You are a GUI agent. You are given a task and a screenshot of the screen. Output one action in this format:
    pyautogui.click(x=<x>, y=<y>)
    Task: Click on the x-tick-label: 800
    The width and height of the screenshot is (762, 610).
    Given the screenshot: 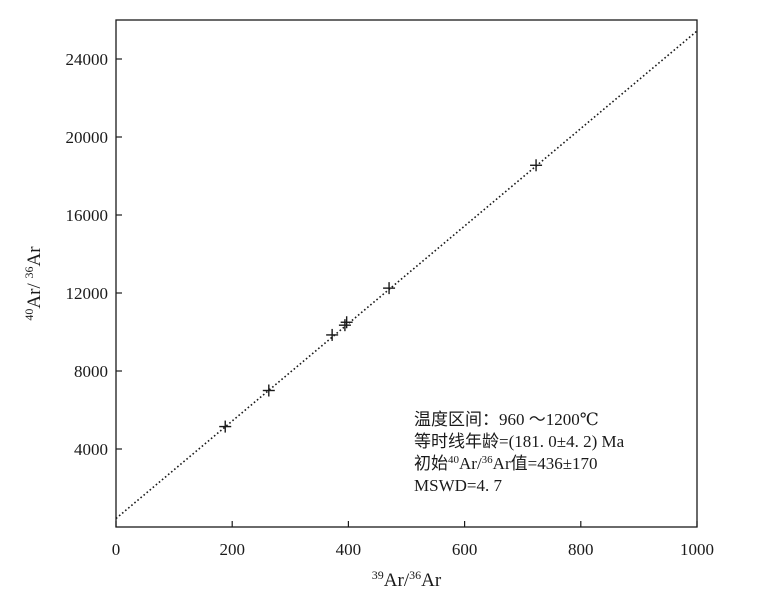 What is the action you would take?
    pyautogui.click(x=581, y=549)
    